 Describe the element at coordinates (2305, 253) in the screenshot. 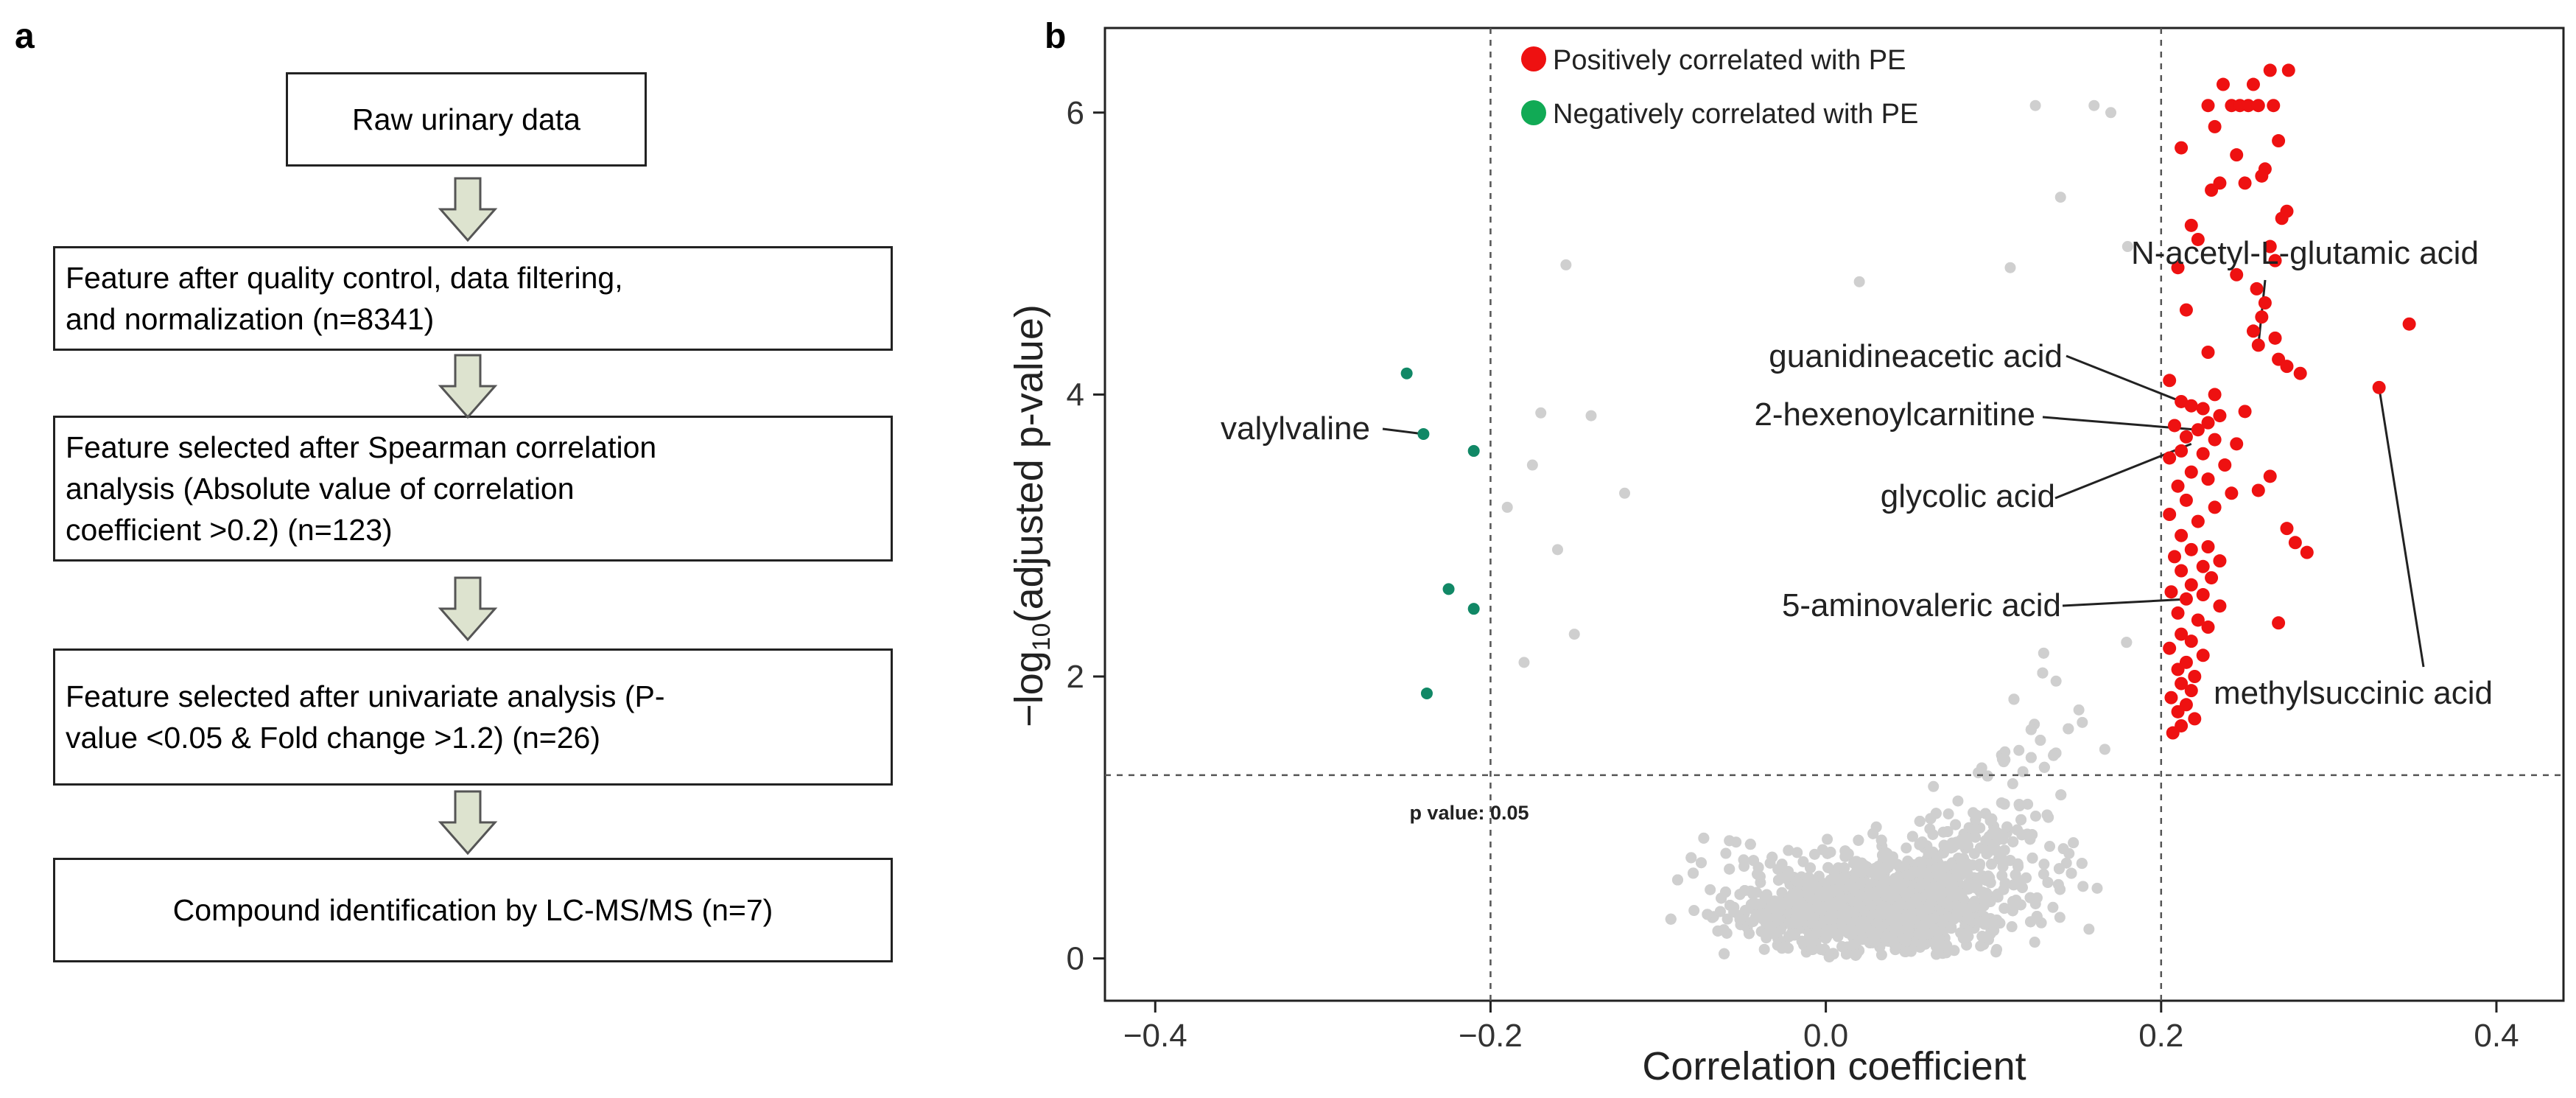

I see `annotation-label: N-acetyl-L-glutamic acid` at that location.